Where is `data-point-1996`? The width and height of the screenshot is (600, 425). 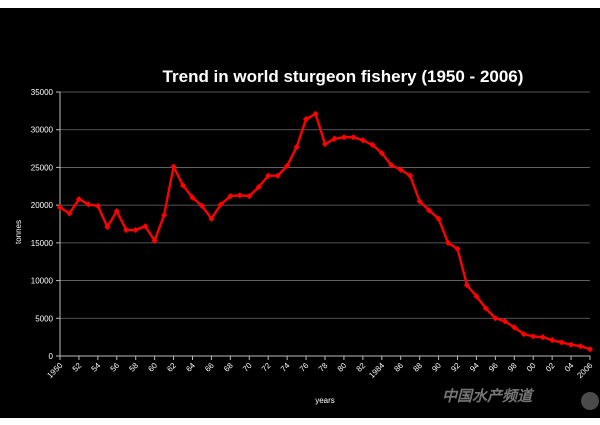 data-point-1996 is located at coordinates (495, 318).